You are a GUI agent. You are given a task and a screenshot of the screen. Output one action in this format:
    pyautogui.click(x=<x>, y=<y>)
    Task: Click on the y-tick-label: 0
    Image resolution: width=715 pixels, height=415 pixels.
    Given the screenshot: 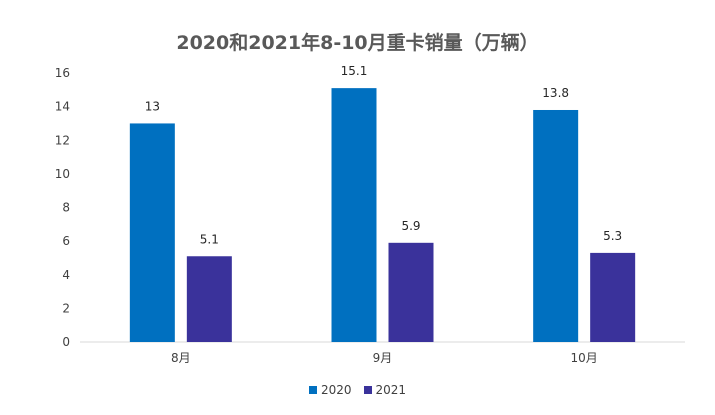 What is the action you would take?
    pyautogui.click(x=66, y=342)
    